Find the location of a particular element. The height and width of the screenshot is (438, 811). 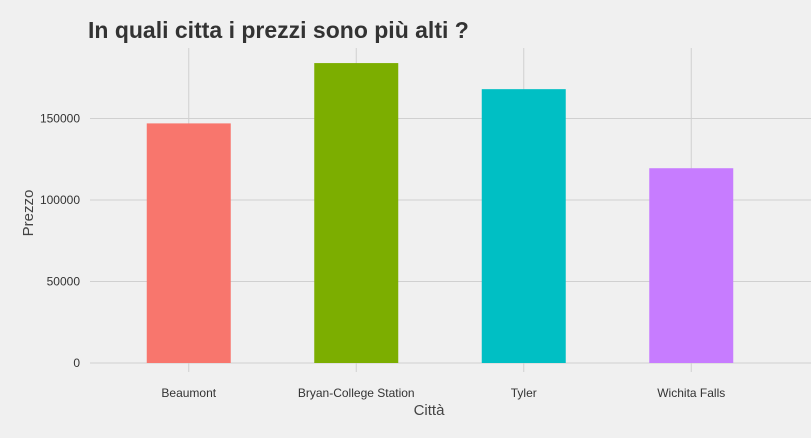

bar-wichita-falls is located at coordinates (691, 265).